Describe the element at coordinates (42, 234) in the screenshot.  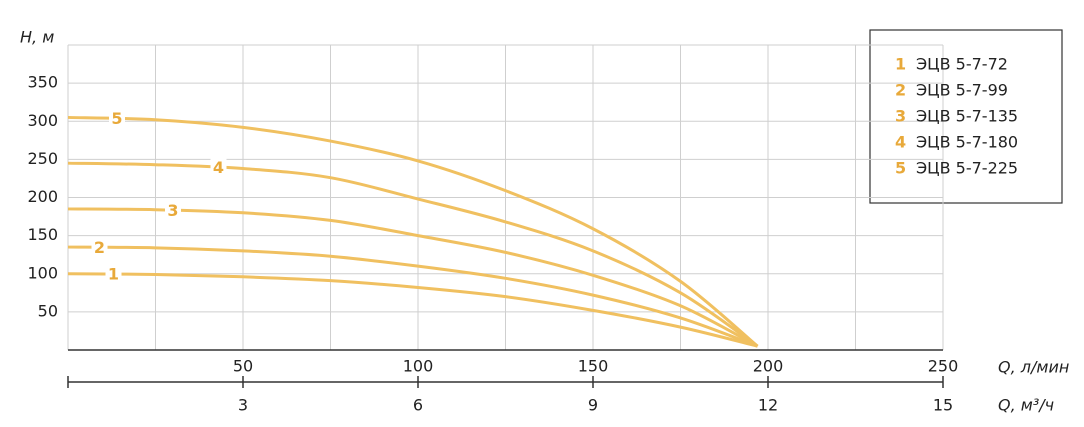
I see `y-tick-label: 150` at that location.